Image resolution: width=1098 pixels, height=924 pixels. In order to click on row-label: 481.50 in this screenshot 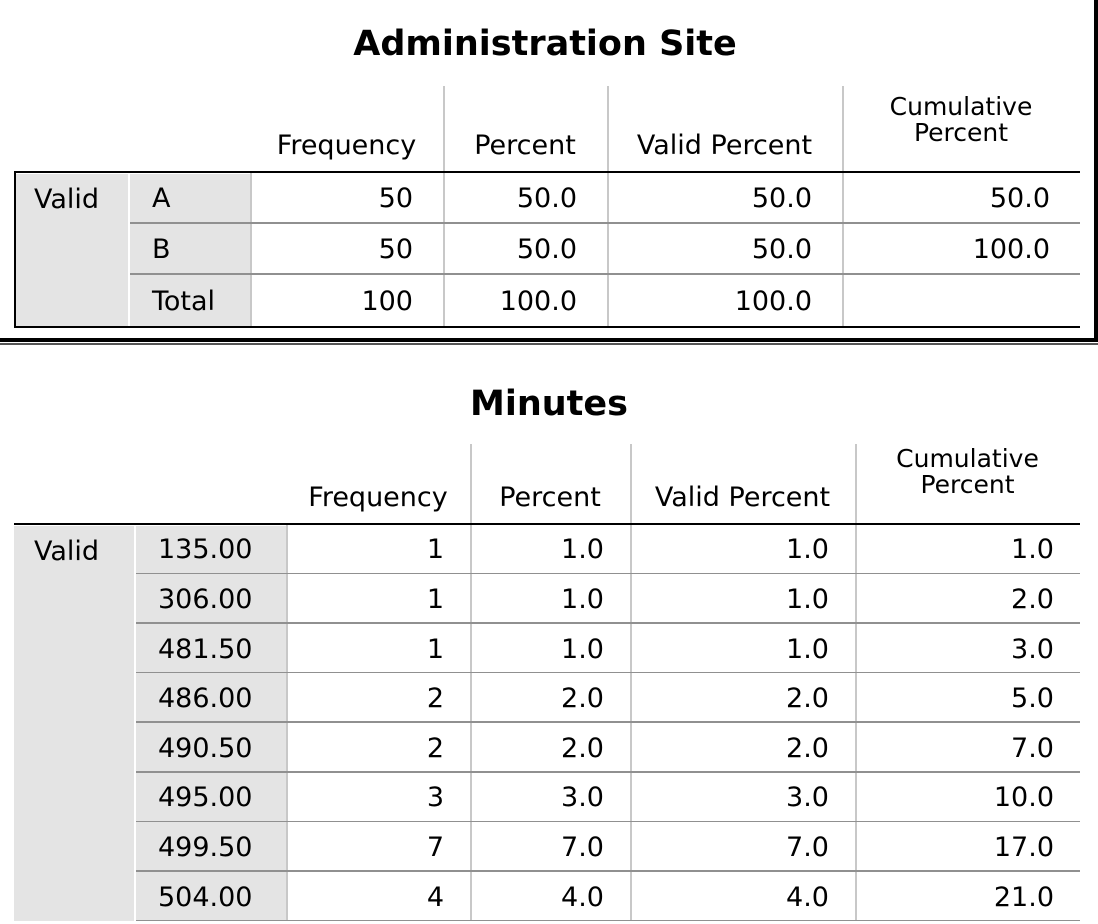, I will do `click(205, 649)`.